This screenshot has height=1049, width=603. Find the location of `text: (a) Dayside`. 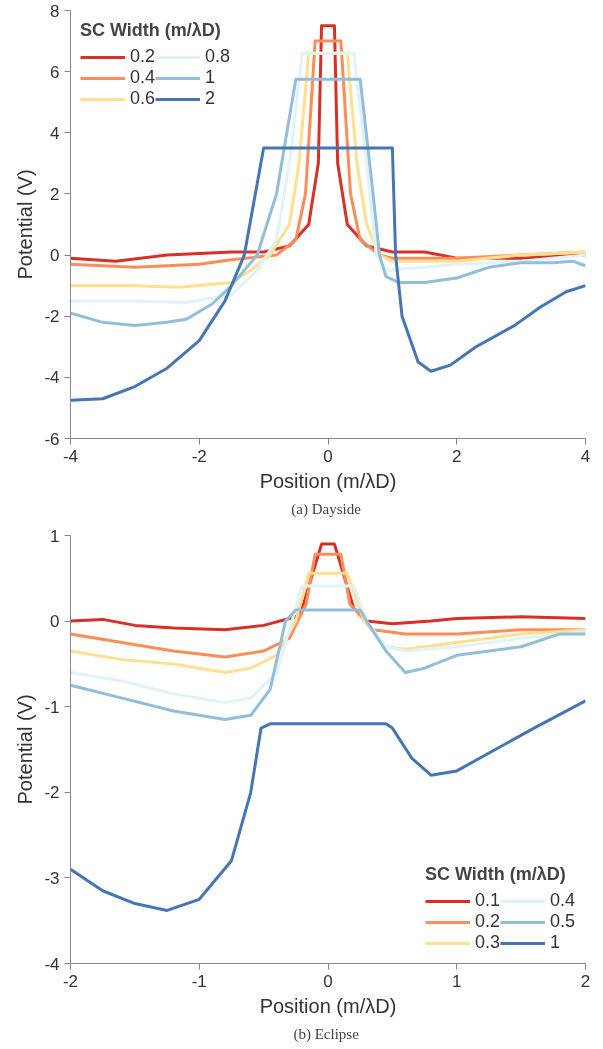

text: (a) Dayside is located at coordinates (326, 509).